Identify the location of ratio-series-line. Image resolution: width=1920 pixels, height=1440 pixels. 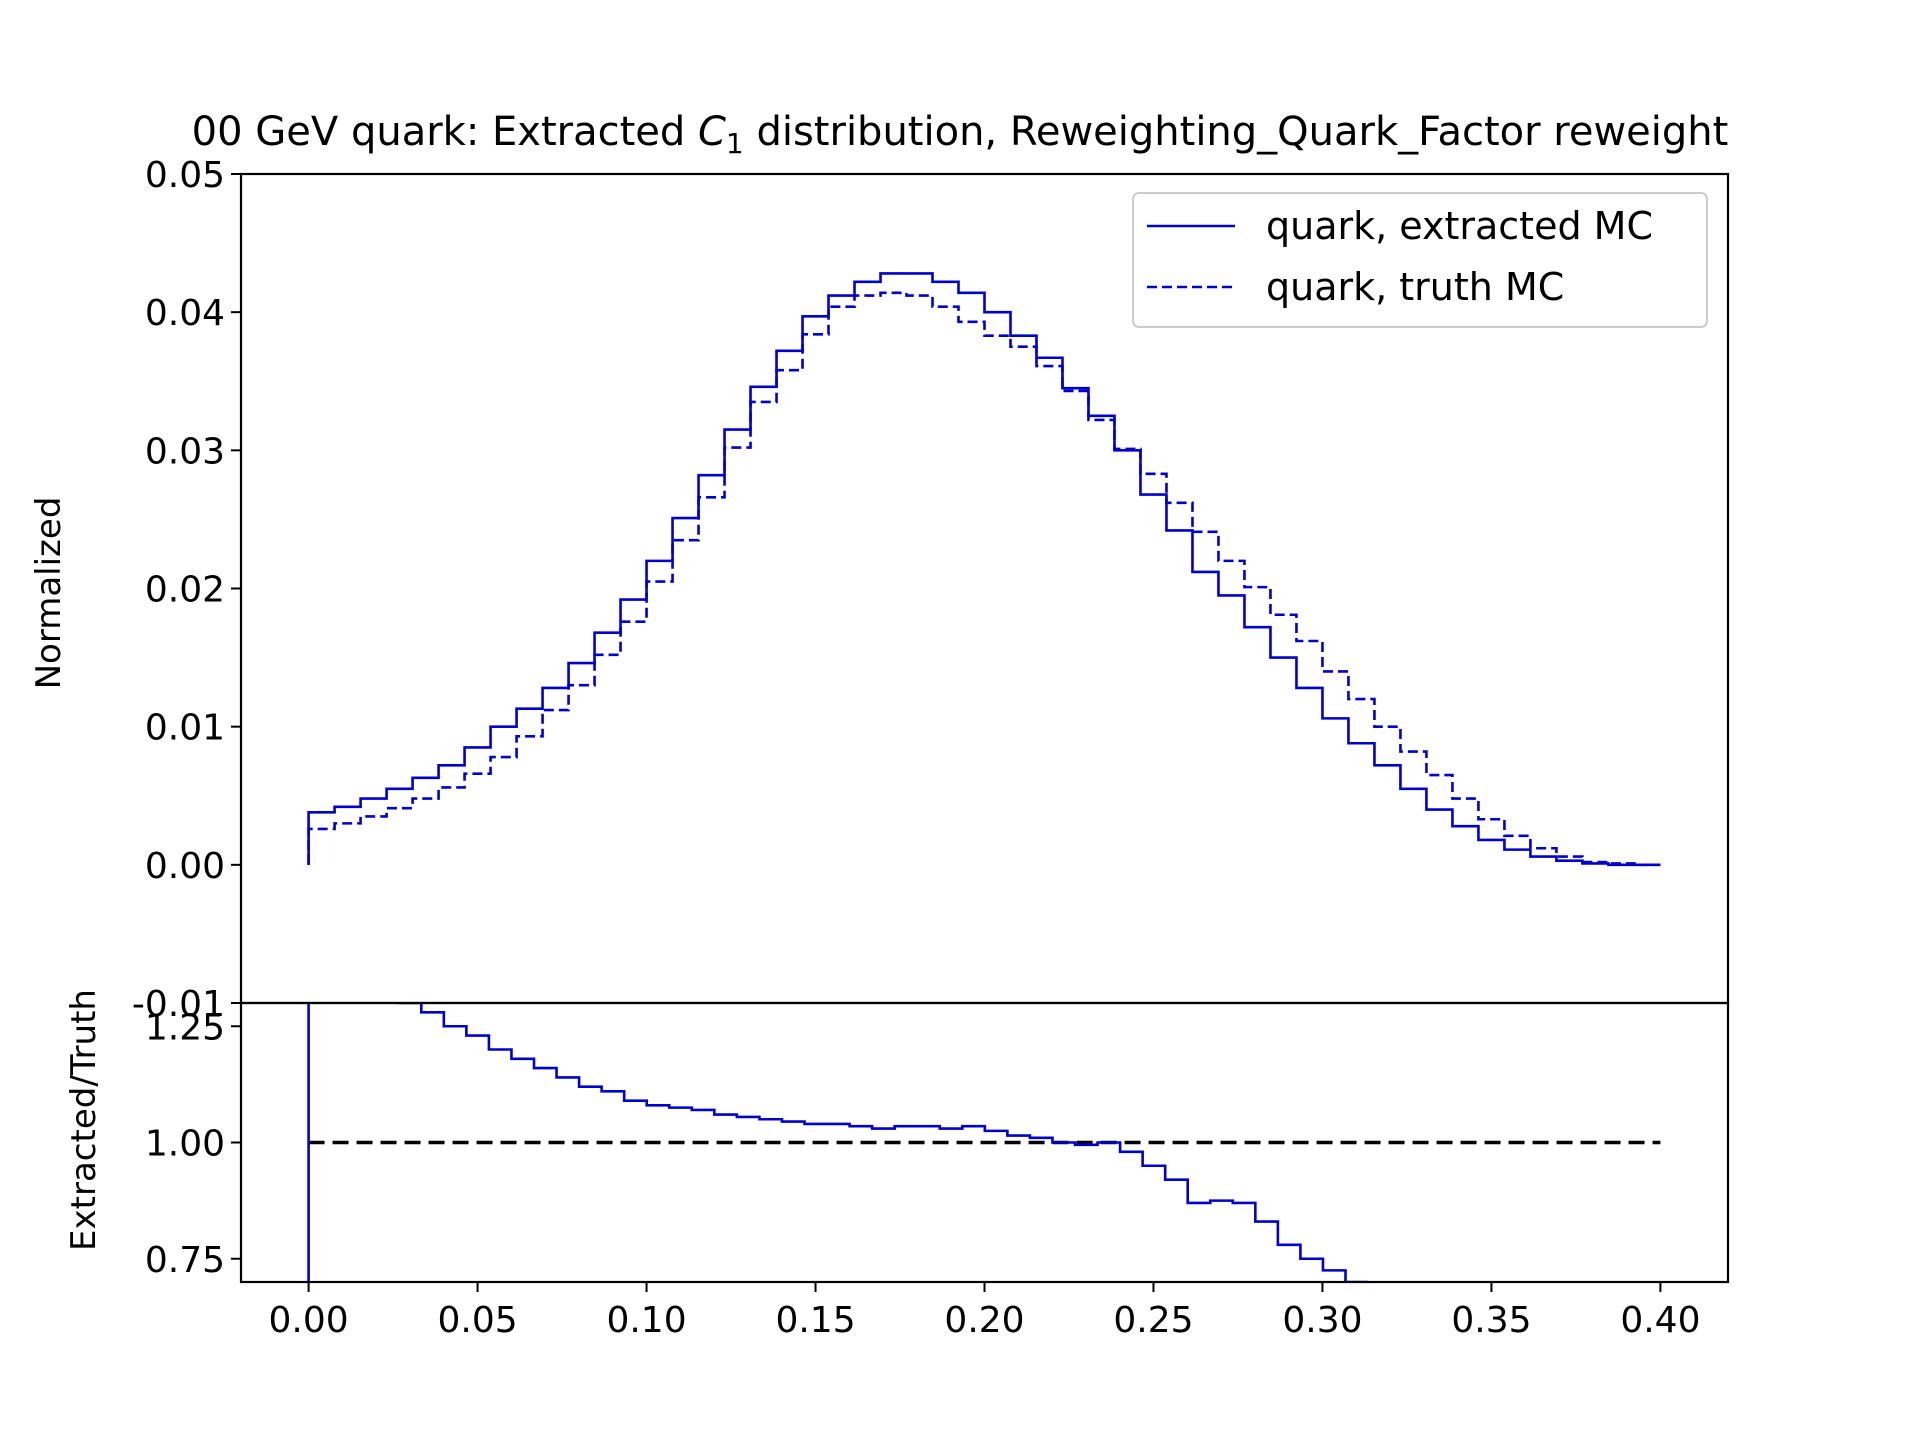
(838, 1142).